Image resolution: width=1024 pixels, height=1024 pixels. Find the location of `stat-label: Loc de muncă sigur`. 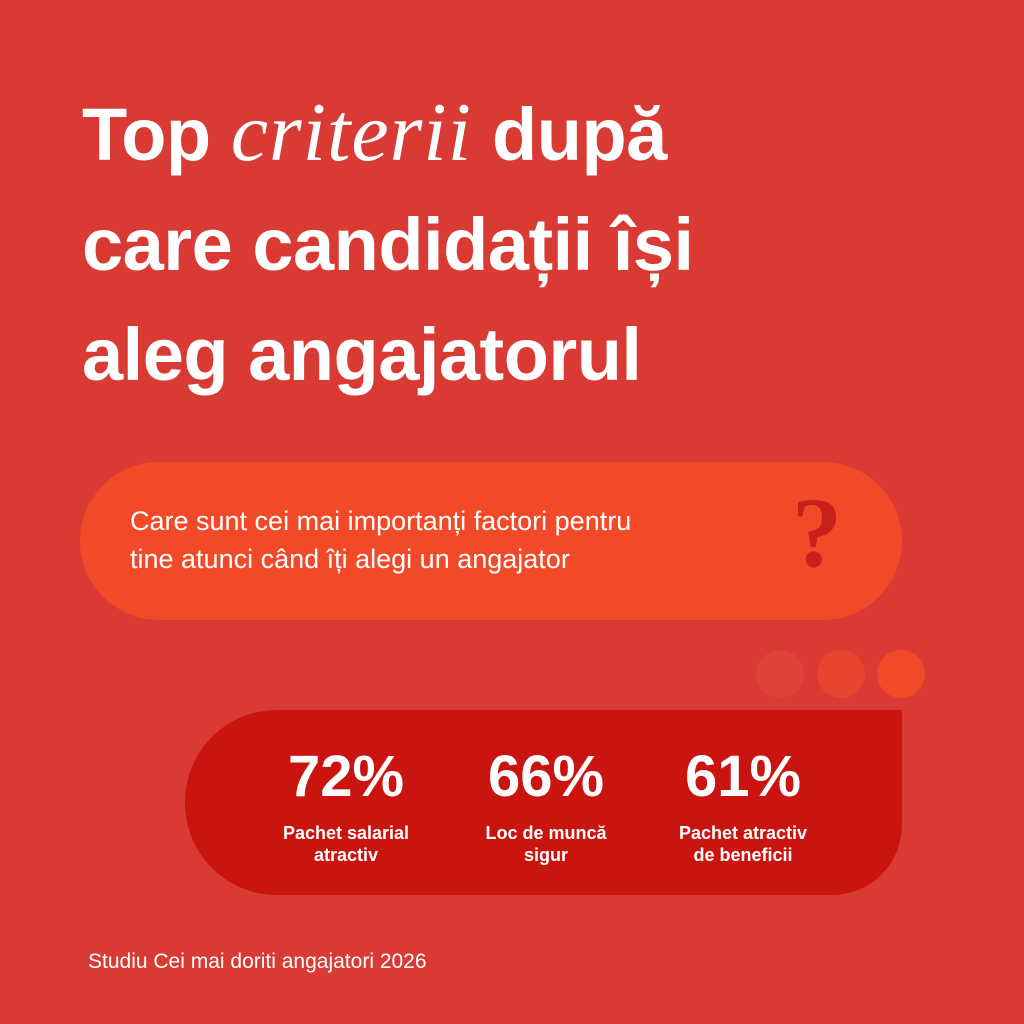

stat-label: Loc de muncă sigur is located at coordinates (546, 844).